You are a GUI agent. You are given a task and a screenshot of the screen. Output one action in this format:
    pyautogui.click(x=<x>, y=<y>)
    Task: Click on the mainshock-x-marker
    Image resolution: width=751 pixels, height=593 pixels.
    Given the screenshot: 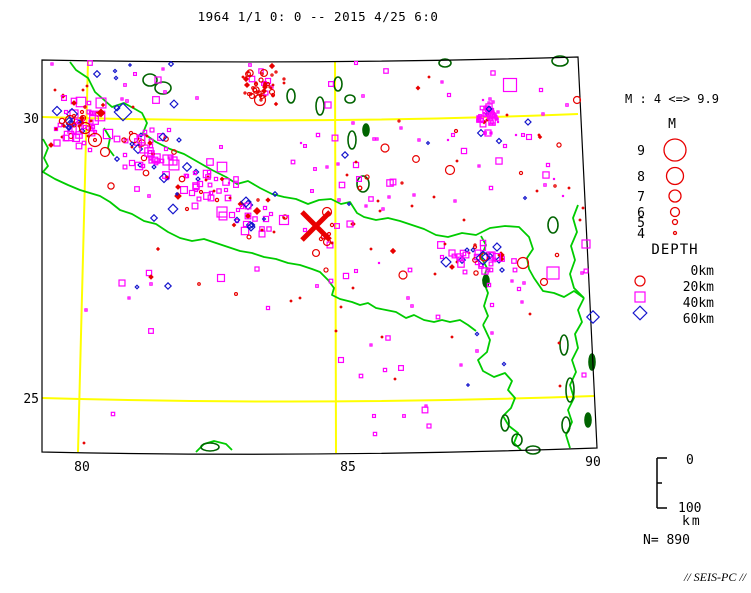 What is the action you would take?
    pyautogui.click(x=316, y=226)
    